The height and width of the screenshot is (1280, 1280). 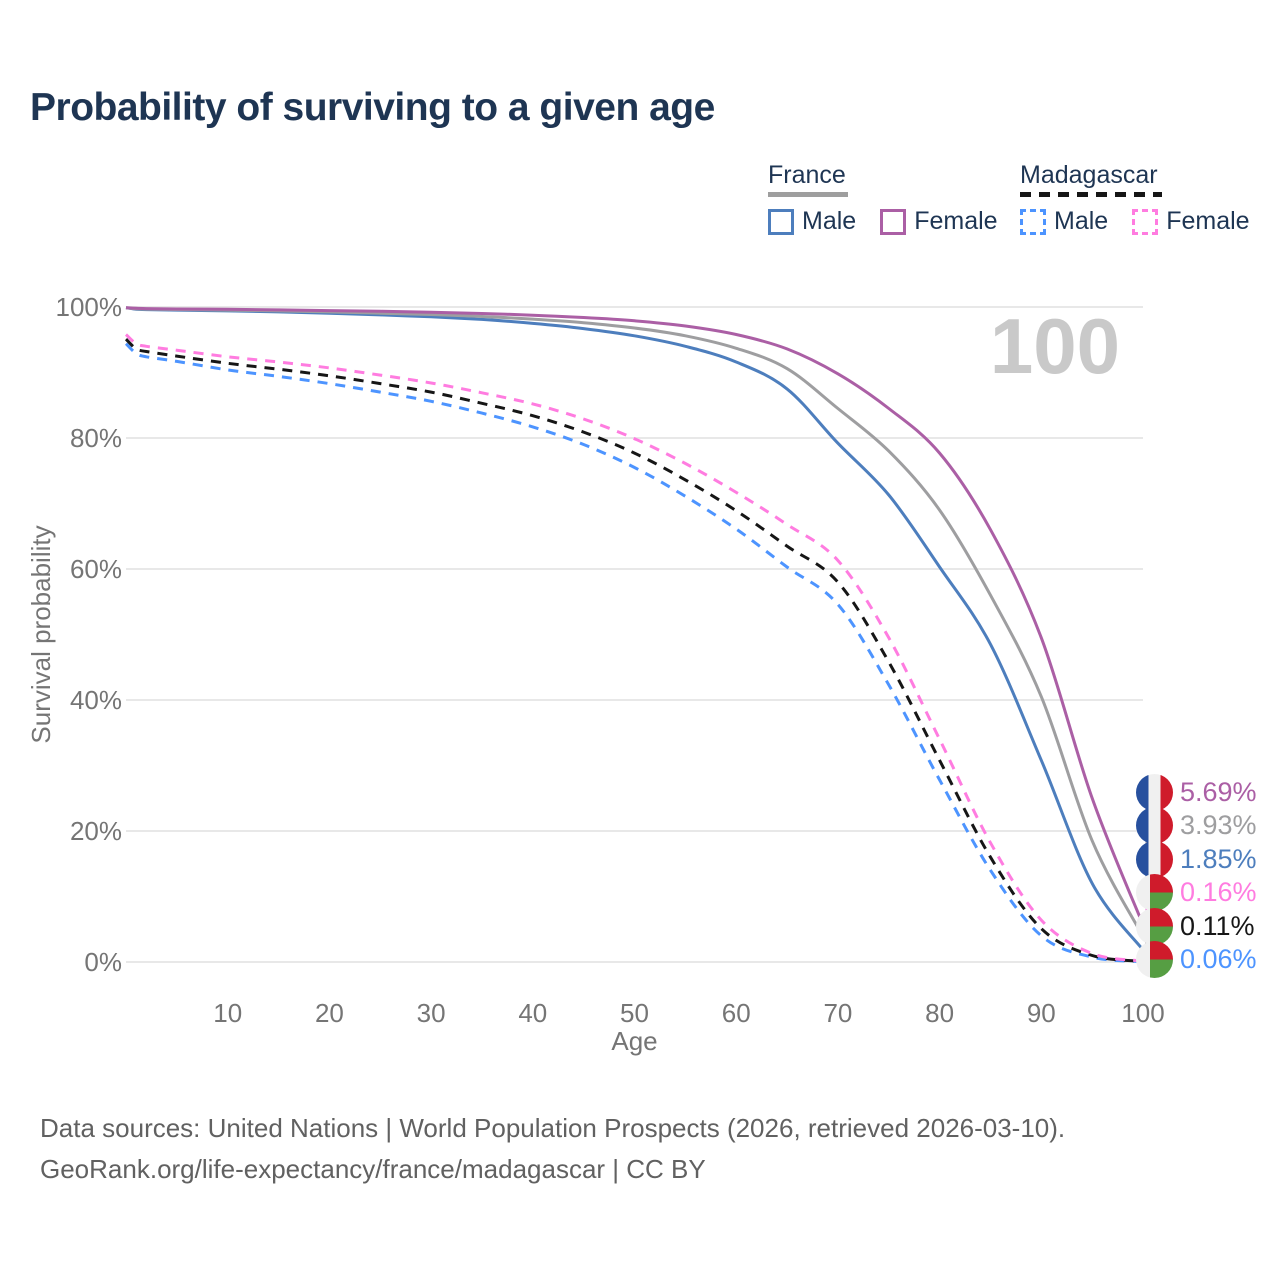 What do you see at coordinates (893, 221) in the screenshot?
I see `legend-swatch-france-female` at bounding box center [893, 221].